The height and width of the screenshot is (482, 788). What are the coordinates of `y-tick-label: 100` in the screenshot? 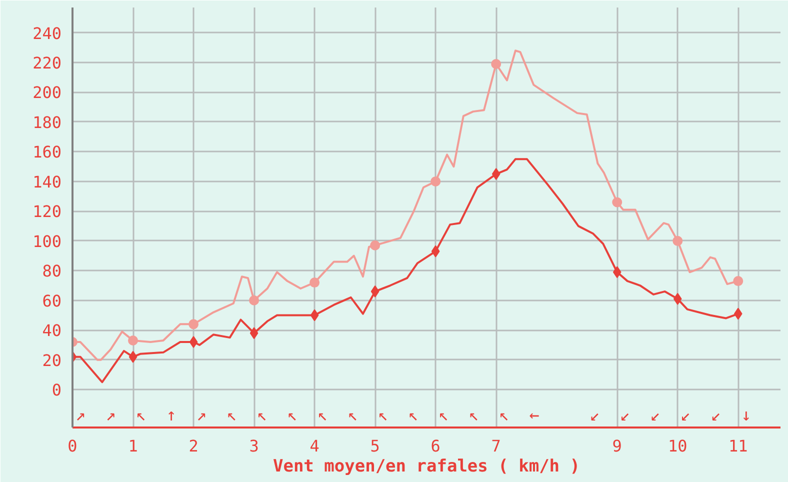 It's located at (47, 241).